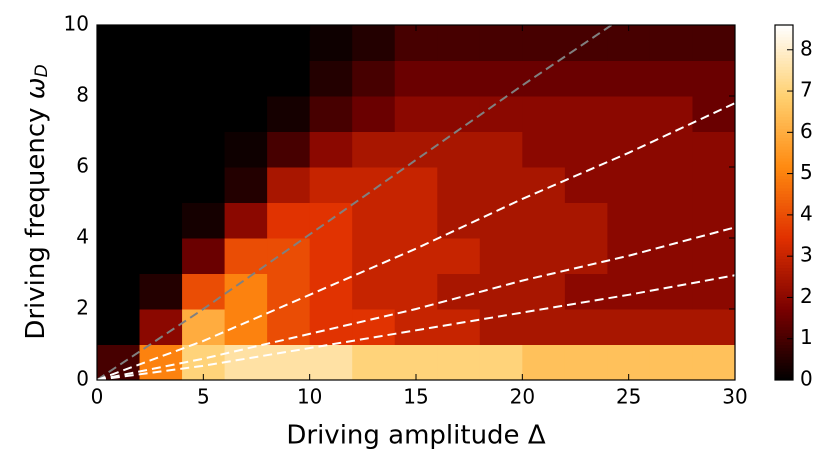  What do you see at coordinates (82, 166) in the screenshot?
I see `y-tick-label: 6` at bounding box center [82, 166].